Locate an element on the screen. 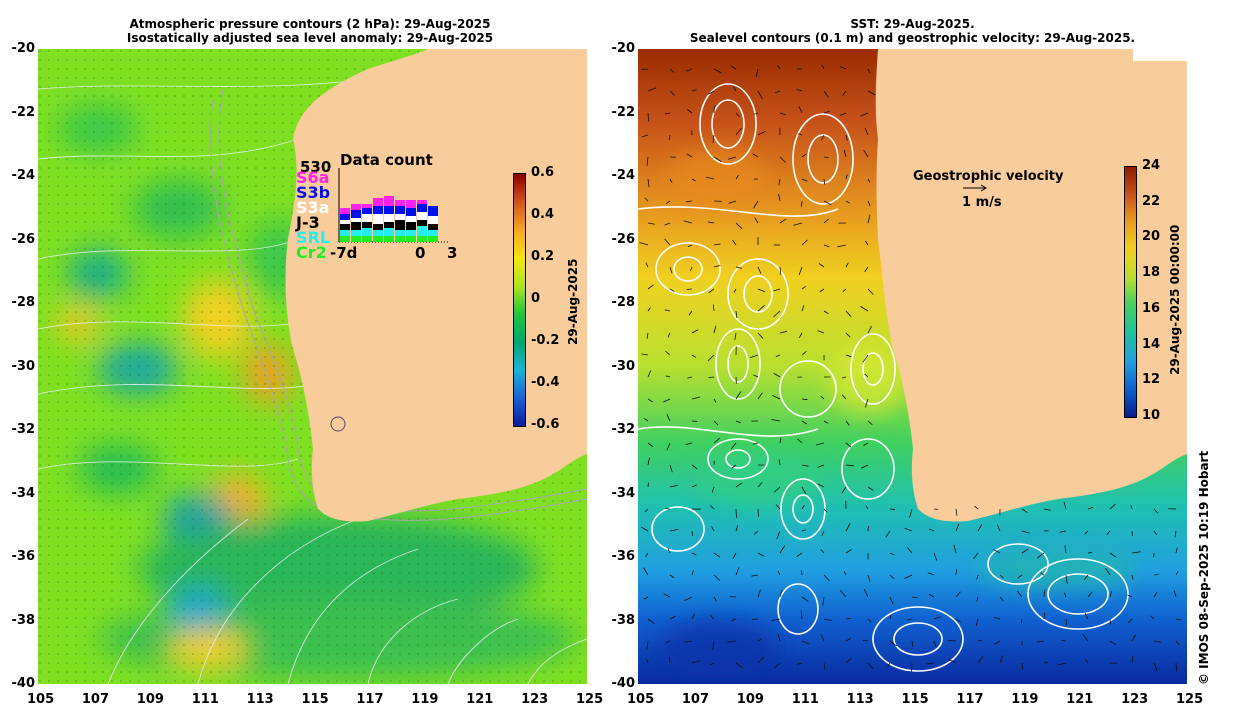  colorbar-tick-label: -0.4 is located at coordinates (545, 382).